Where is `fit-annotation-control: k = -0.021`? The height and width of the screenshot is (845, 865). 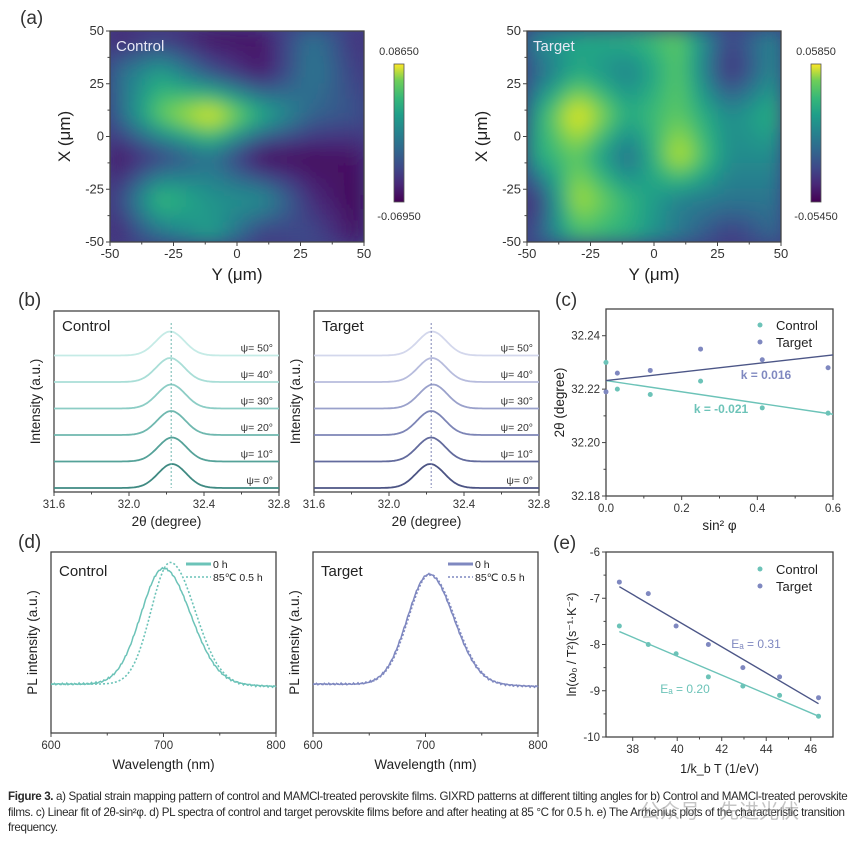
fit-annotation-control: k = -0.021 is located at coordinates (721, 409).